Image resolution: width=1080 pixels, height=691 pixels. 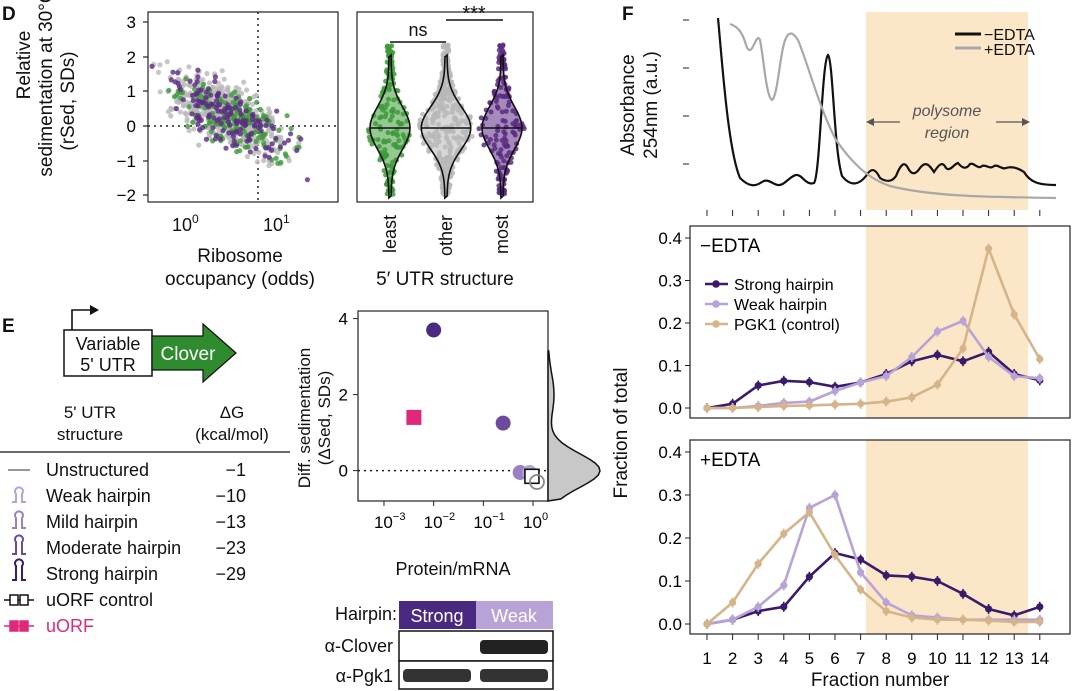 I want to click on e-xtick-label: 10⁻², so click(x=439, y=521).